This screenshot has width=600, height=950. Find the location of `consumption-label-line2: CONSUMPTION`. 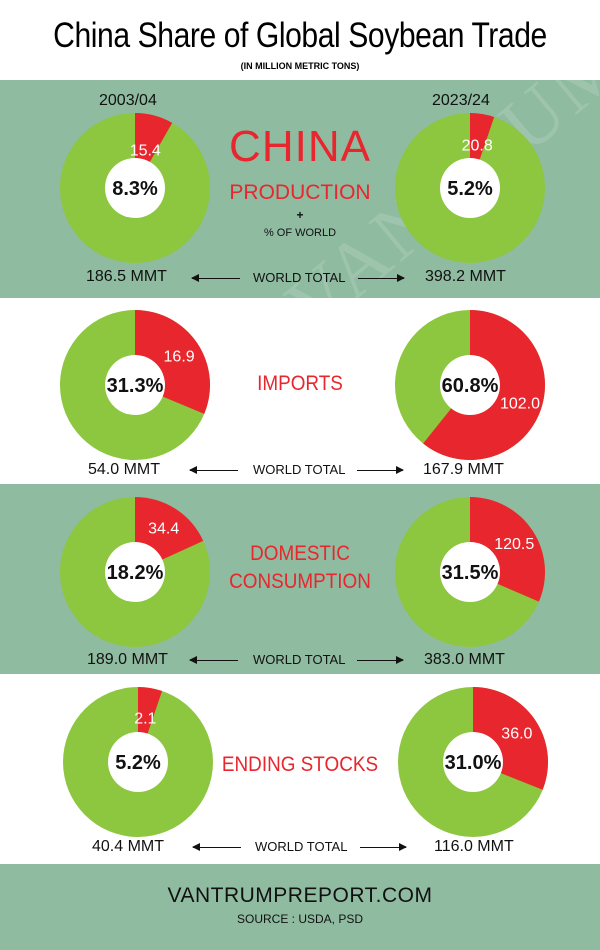

consumption-label-line2: CONSUMPTION is located at coordinates (300, 581).